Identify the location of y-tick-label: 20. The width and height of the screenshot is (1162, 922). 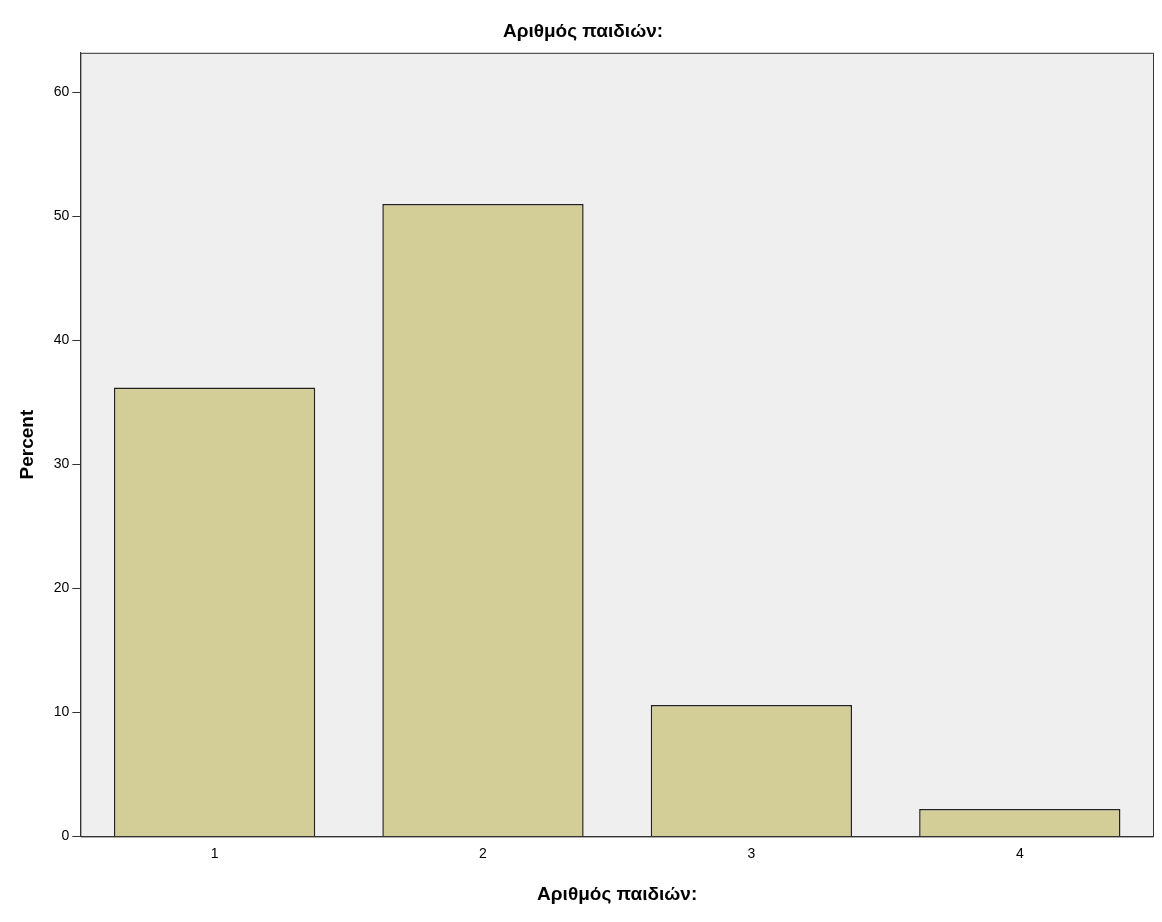
(61, 587).